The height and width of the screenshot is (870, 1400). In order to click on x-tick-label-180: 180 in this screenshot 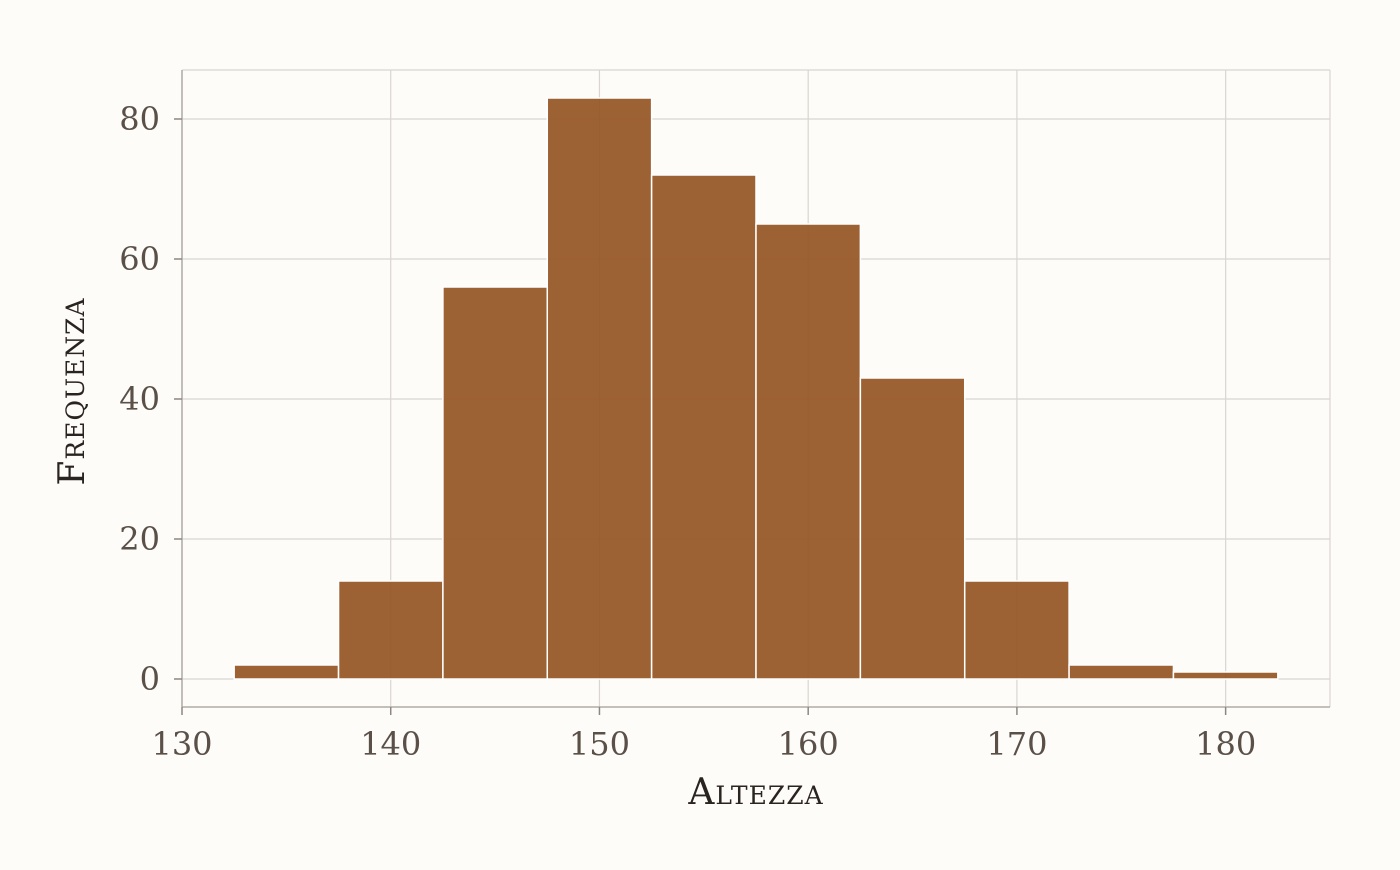, I will do `click(1225, 744)`.